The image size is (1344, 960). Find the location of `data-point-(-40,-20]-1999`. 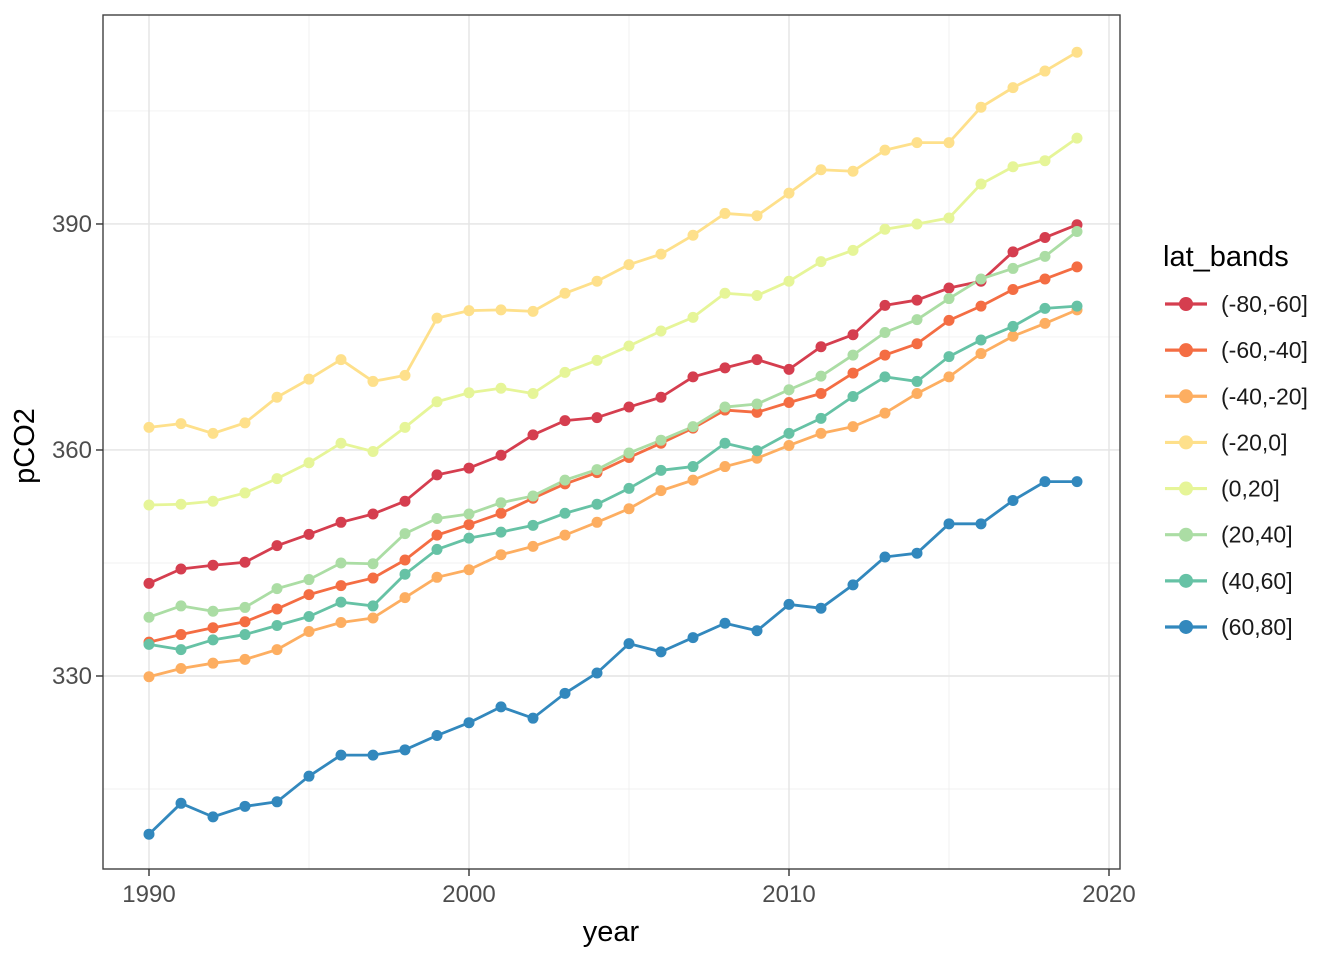

data-point-(-40,-20]-1999 is located at coordinates (437, 577).